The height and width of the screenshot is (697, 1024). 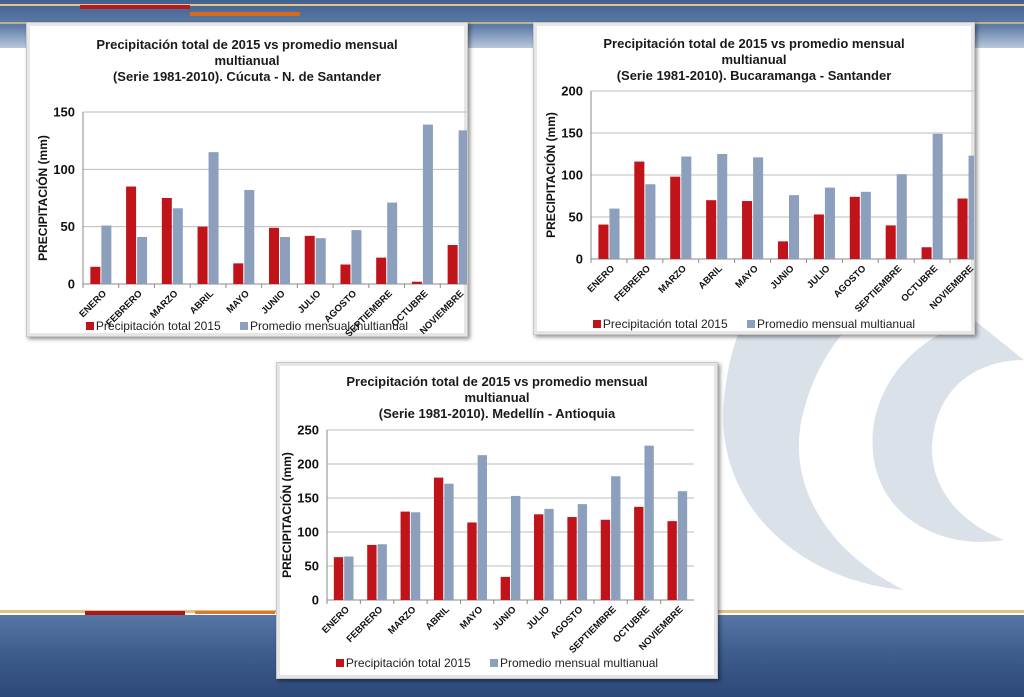 What do you see at coordinates (308, 464) in the screenshot?
I see `y-tick-label: 200` at bounding box center [308, 464].